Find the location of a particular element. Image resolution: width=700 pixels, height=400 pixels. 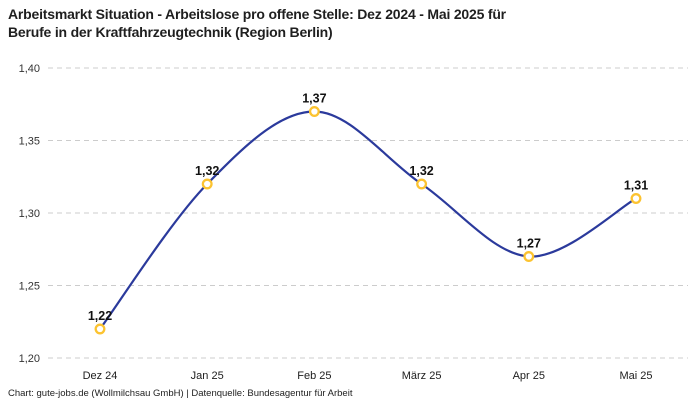

y-tick-label: 1,25 is located at coordinates (29, 287).